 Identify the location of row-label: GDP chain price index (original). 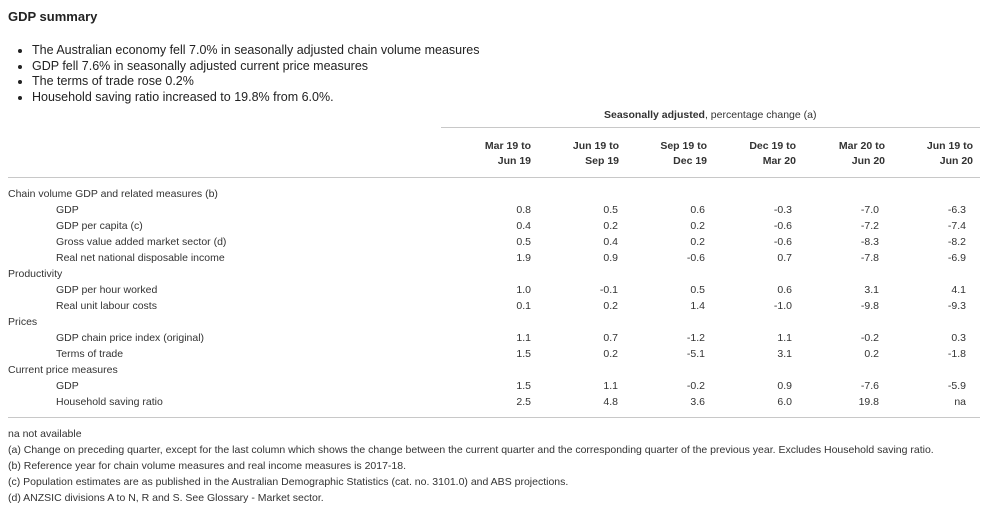
(130, 338).